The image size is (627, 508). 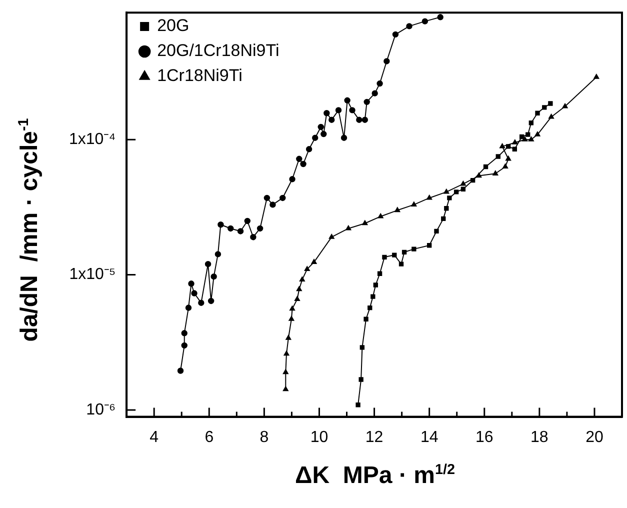 What do you see at coordinates (199, 76) in the screenshot?
I see `legend-label: 1Cr18Ni9Ti` at bounding box center [199, 76].